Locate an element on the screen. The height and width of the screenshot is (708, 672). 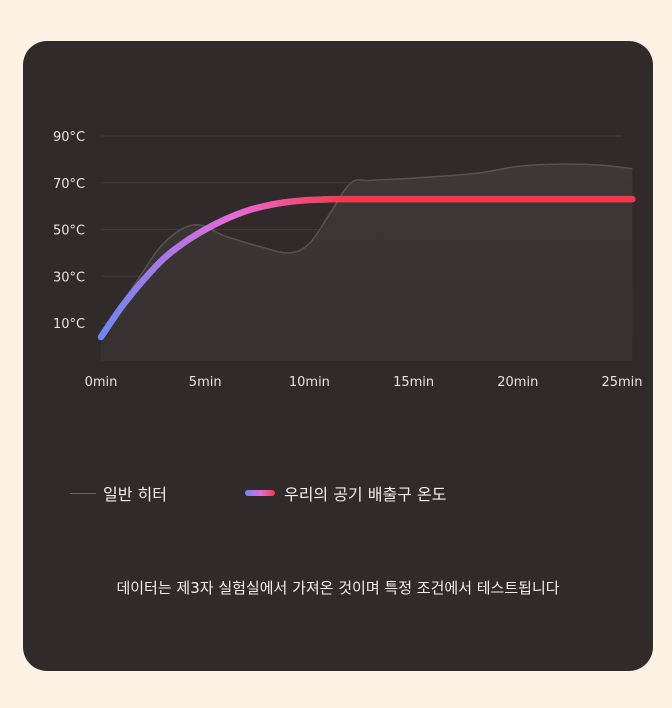
legend: 일반 히터 우리의 공기 배출구 온도 is located at coordinates (258, 493).